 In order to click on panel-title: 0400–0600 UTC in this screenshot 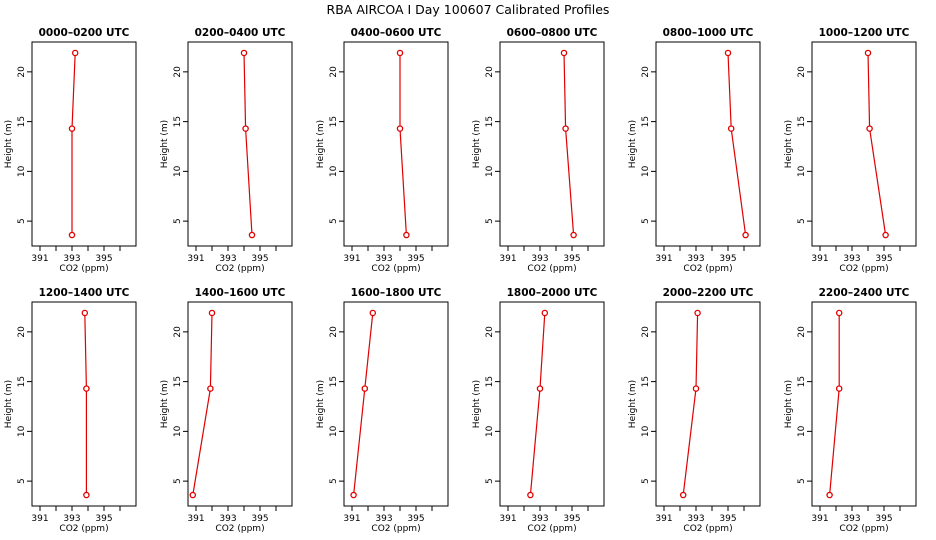, I will do `click(396, 33)`.